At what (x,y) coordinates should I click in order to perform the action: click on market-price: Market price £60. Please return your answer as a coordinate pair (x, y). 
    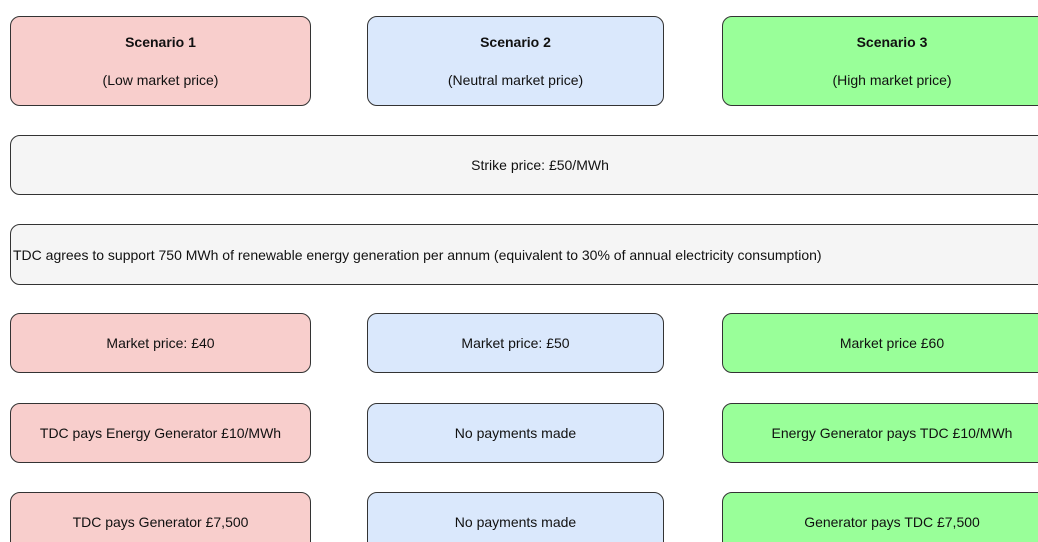
    Looking at the image, I should click on (892, 343).